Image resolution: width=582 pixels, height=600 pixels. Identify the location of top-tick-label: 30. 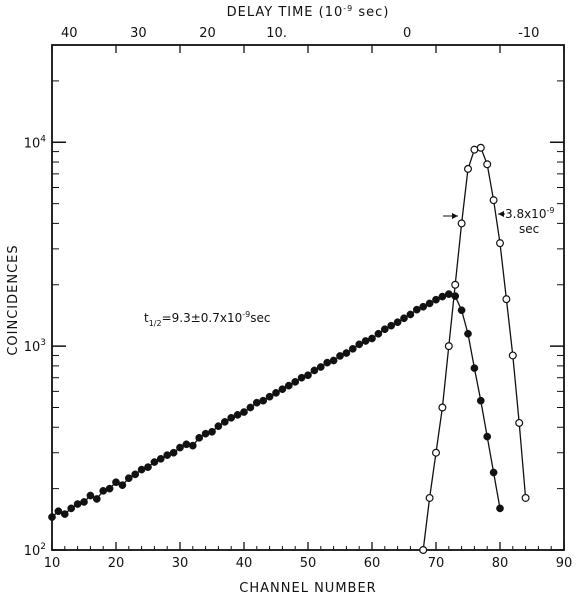
(138, 33).